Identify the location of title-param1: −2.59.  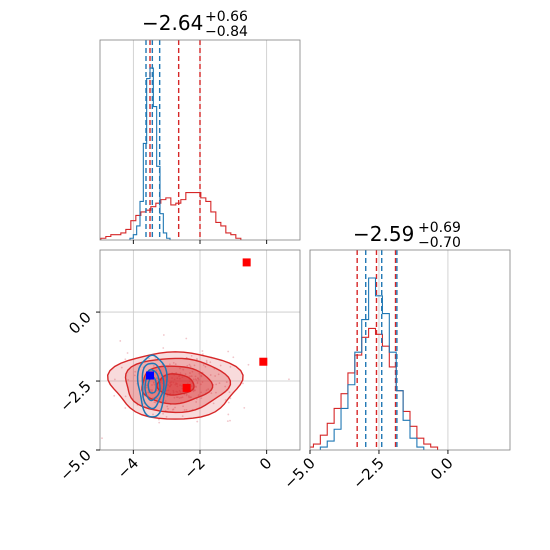
(383, 234).